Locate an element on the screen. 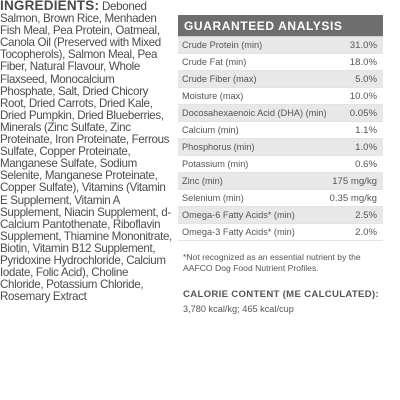 The width and height of the screenshot is (400, 400). ga-value: 2.5% is located at coordinates (366, 215).